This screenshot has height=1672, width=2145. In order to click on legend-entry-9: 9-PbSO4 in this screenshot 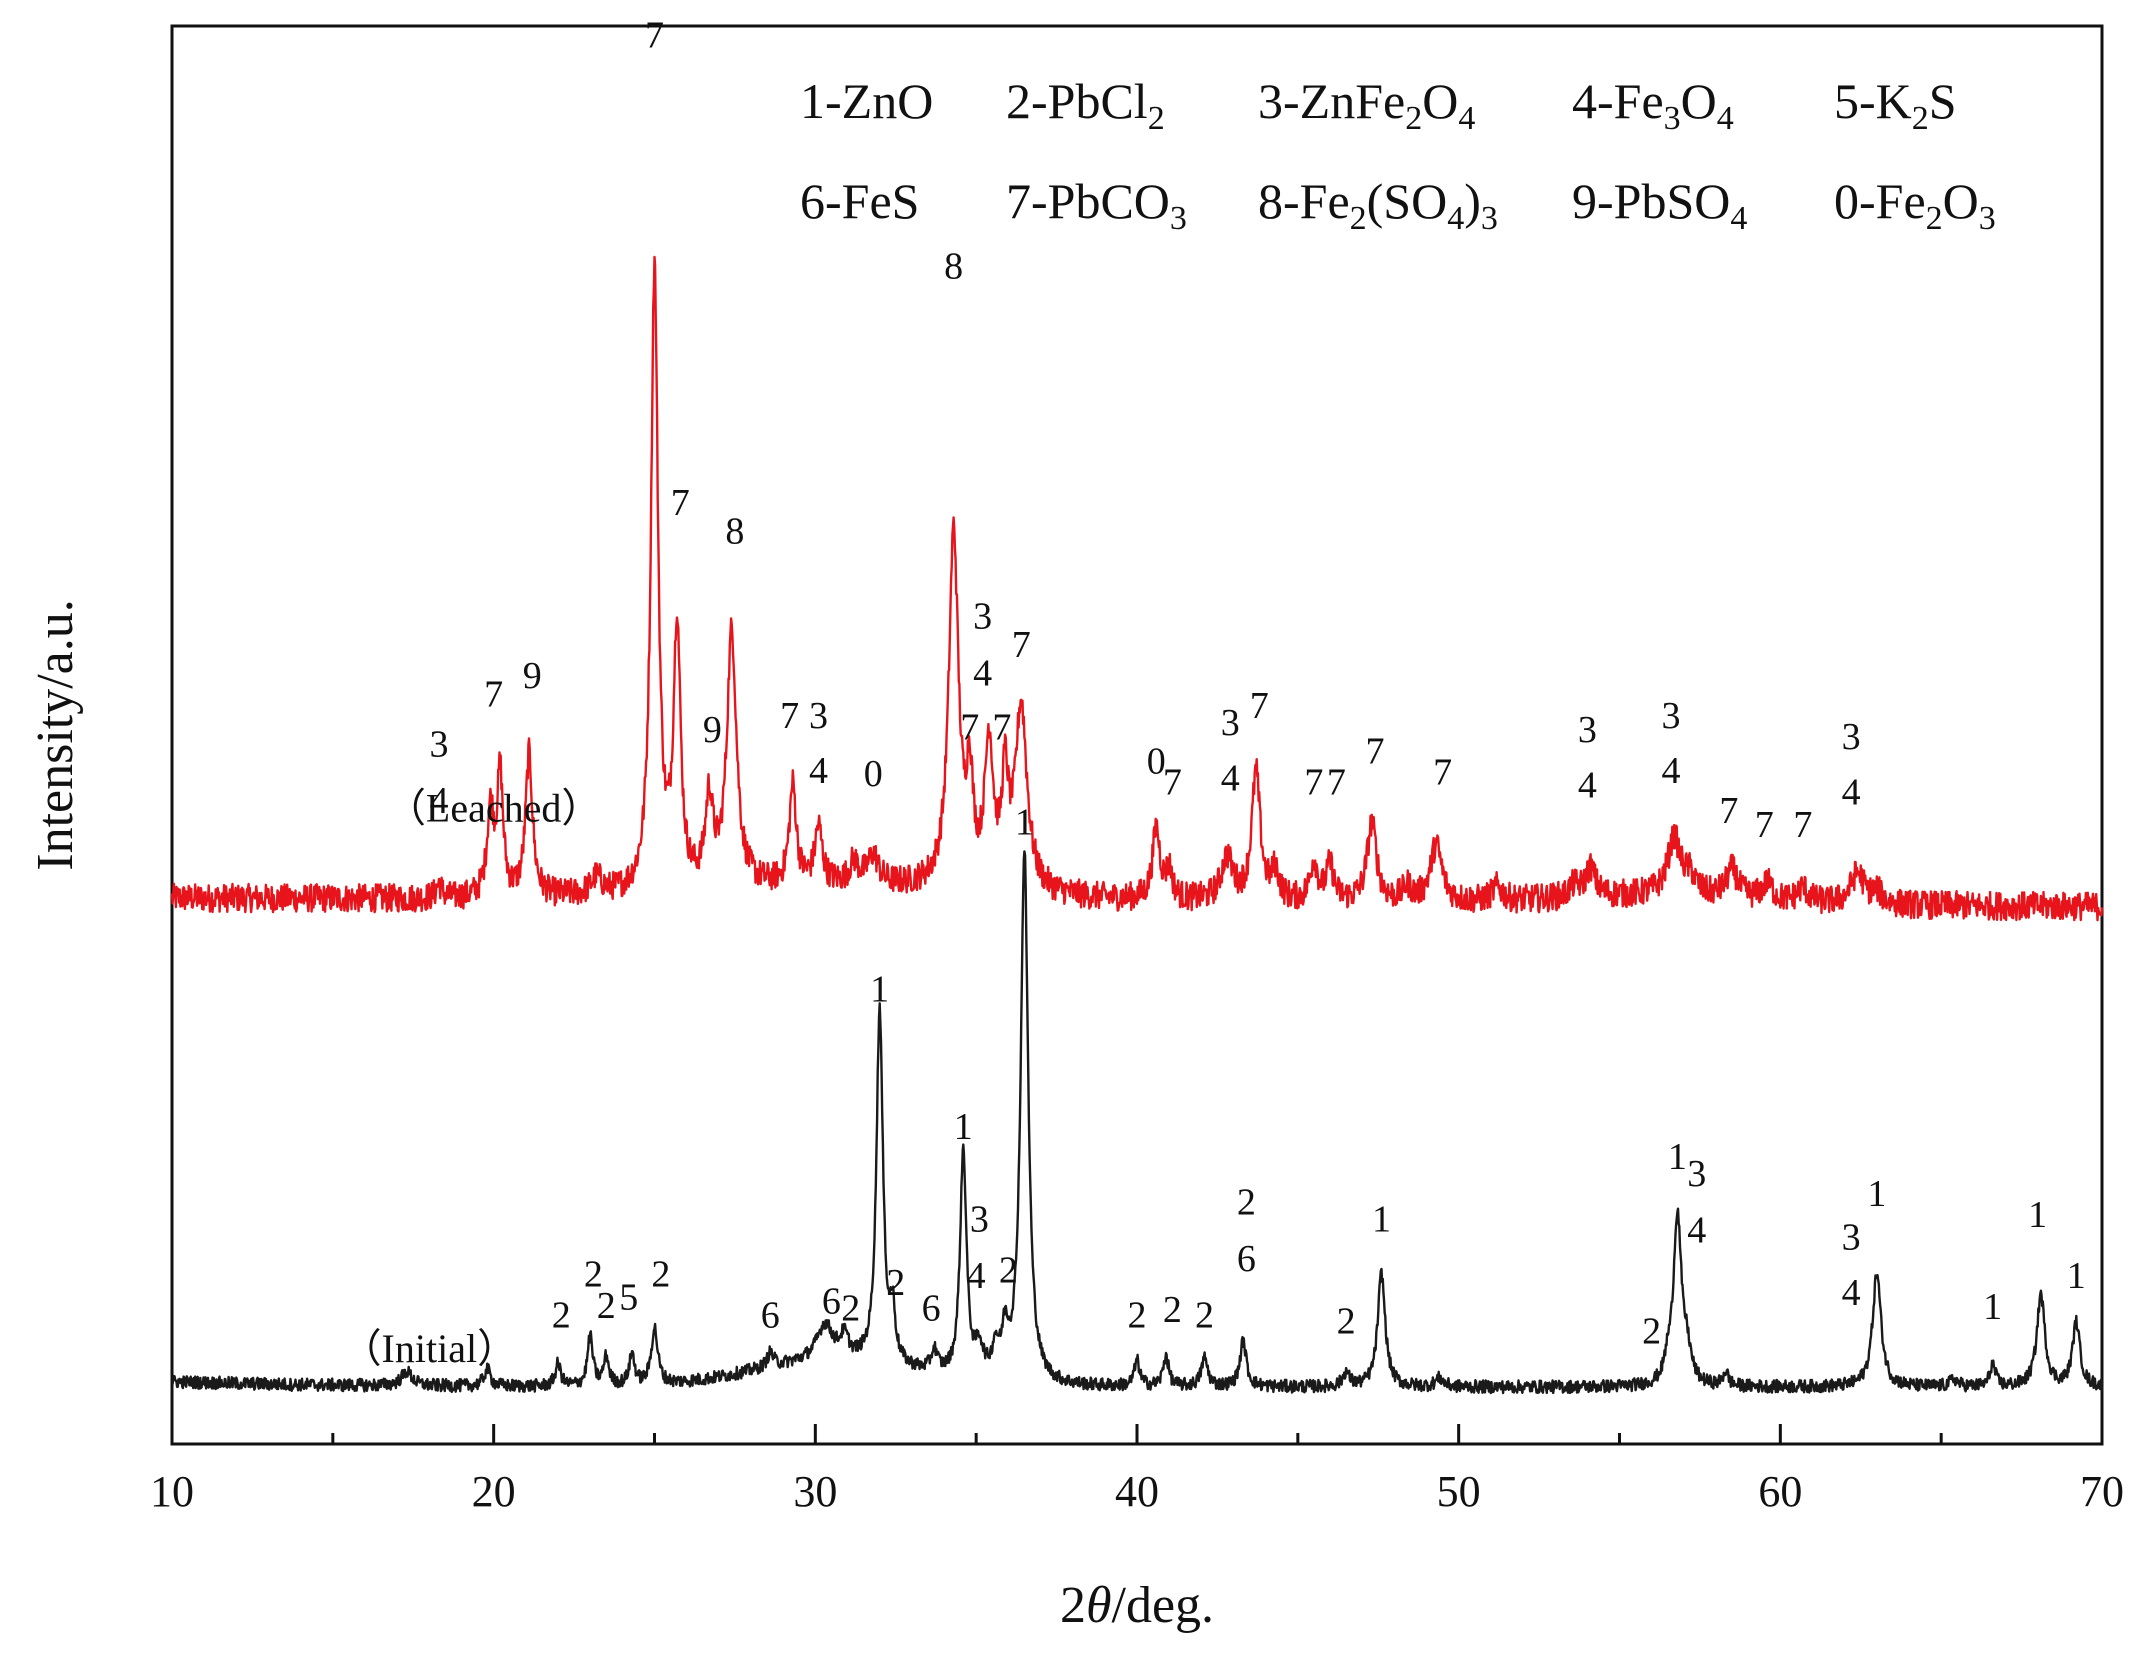, I will do `click(1659, 205)`.